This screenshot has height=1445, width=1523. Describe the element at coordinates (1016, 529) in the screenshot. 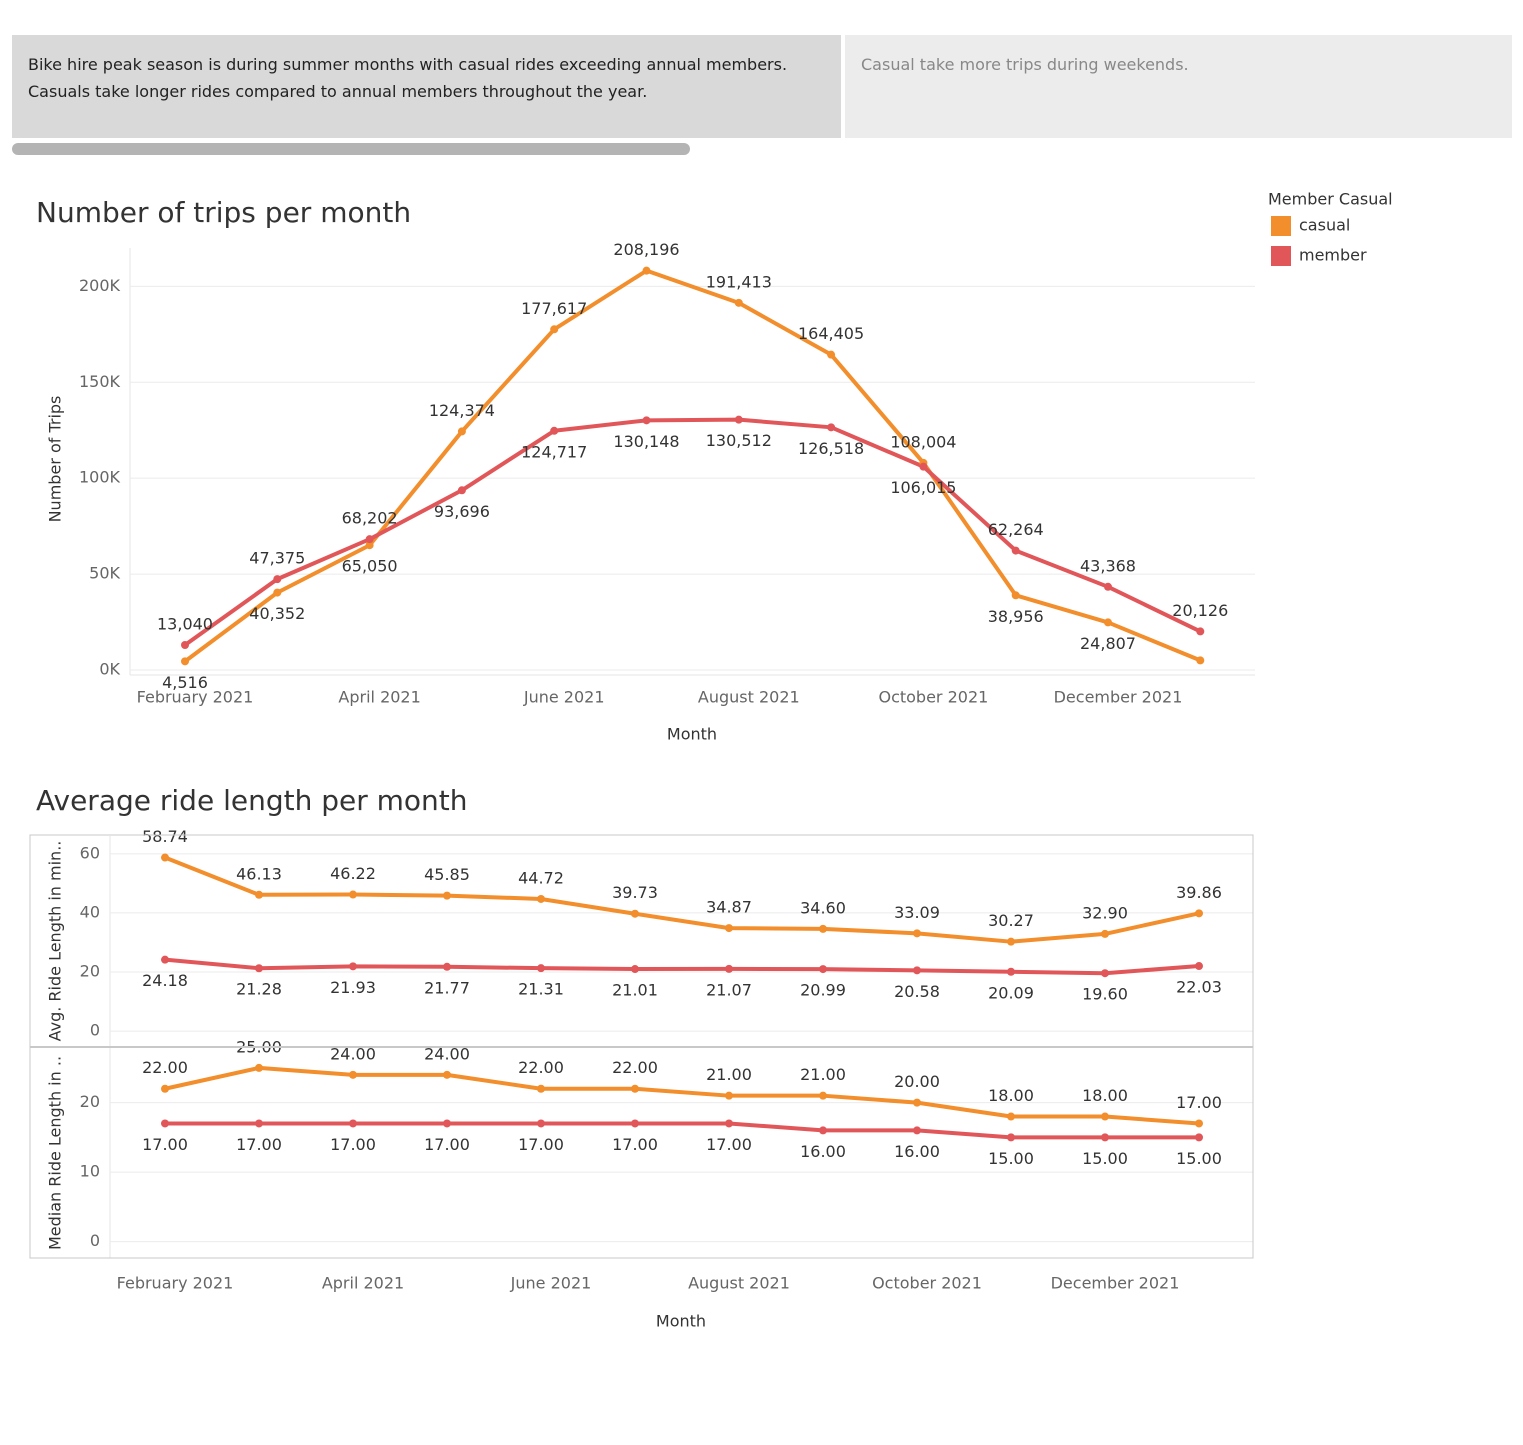

I see `data-label: 62,264` at that location.